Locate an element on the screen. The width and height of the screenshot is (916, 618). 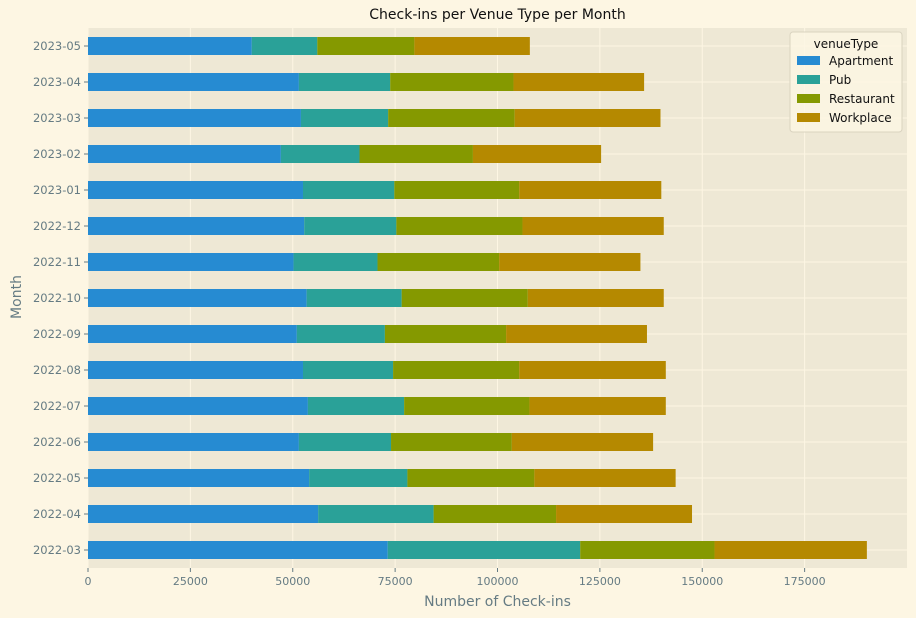
x-axis-label: Number of Check-ins is located at coordinates (497, 602).